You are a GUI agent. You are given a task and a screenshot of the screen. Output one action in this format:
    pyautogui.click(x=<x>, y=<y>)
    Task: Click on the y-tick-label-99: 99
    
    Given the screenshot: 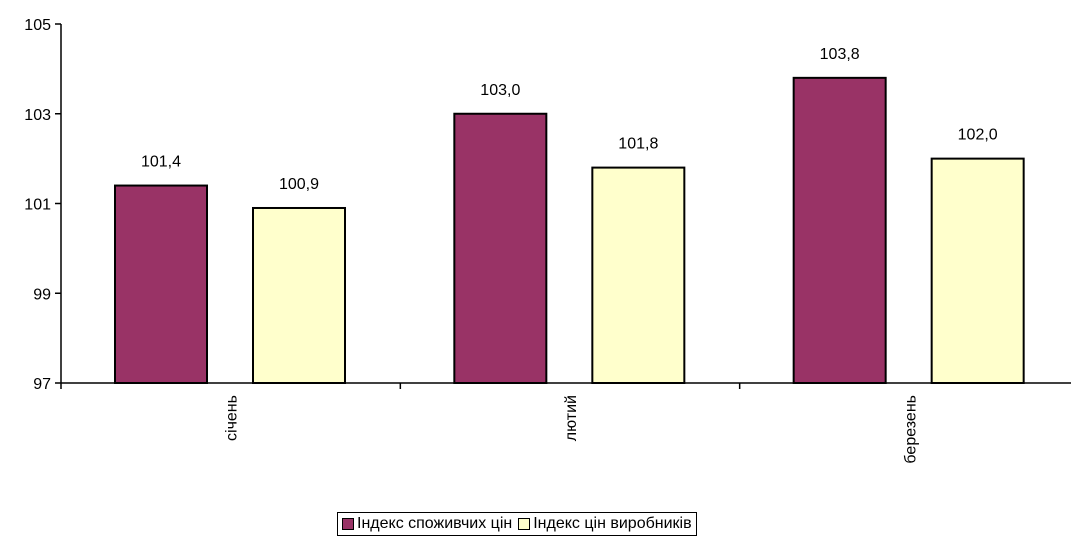 What is the action you would take?
    pyautogui.click(x=42, y=294)
    